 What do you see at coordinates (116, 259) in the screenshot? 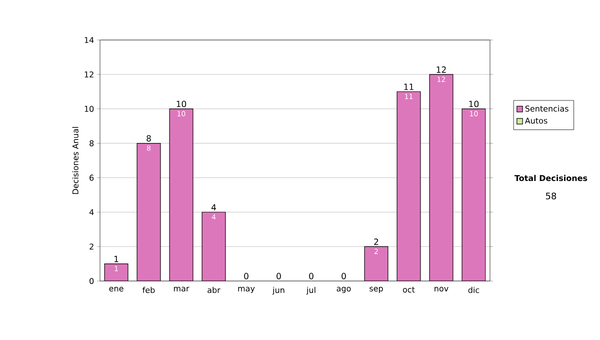
I see `total-label: 1` at bounding box center [116, 259].